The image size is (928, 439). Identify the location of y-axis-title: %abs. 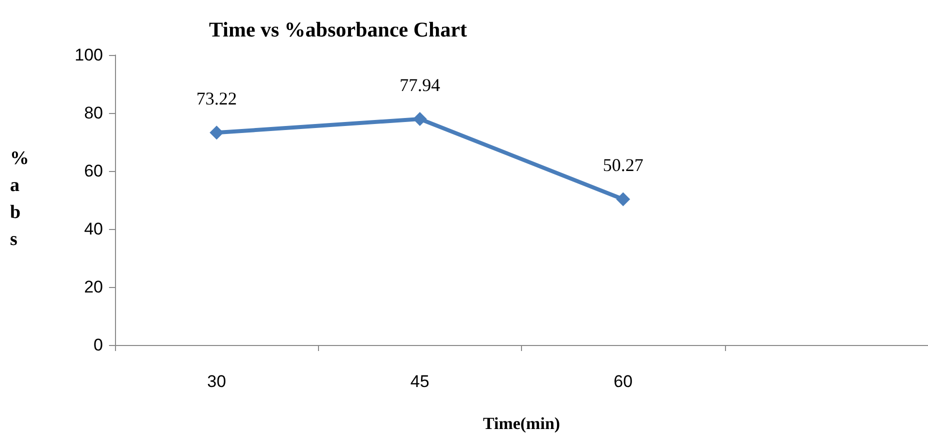
(19, 199).